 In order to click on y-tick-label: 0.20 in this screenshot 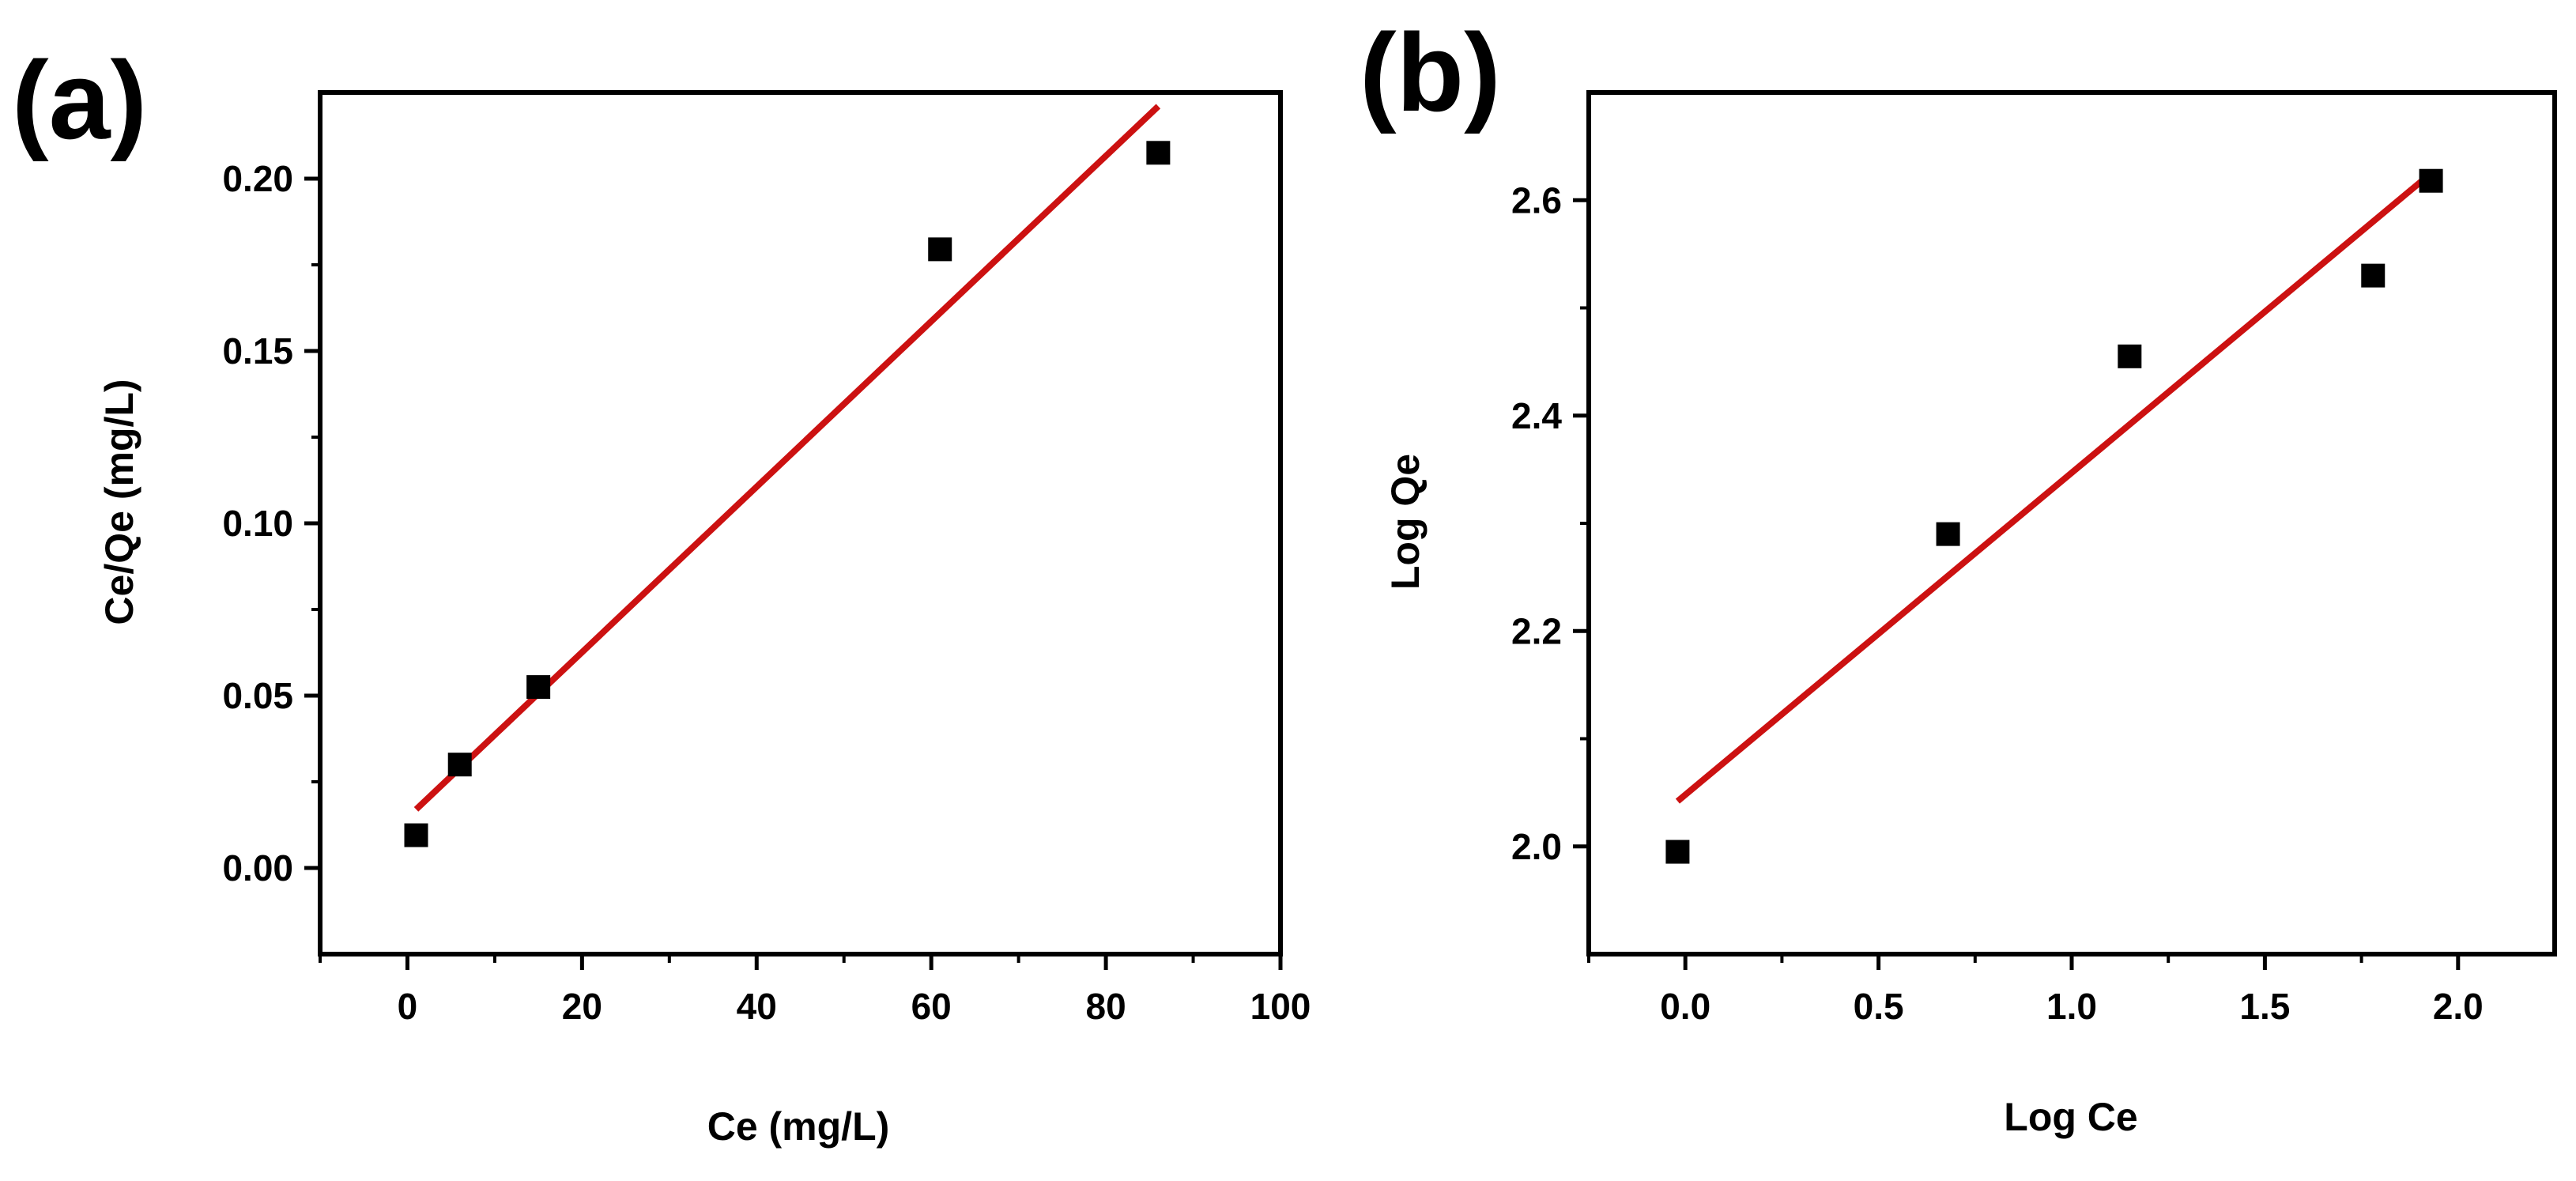, I will do `click(258, 178)`.